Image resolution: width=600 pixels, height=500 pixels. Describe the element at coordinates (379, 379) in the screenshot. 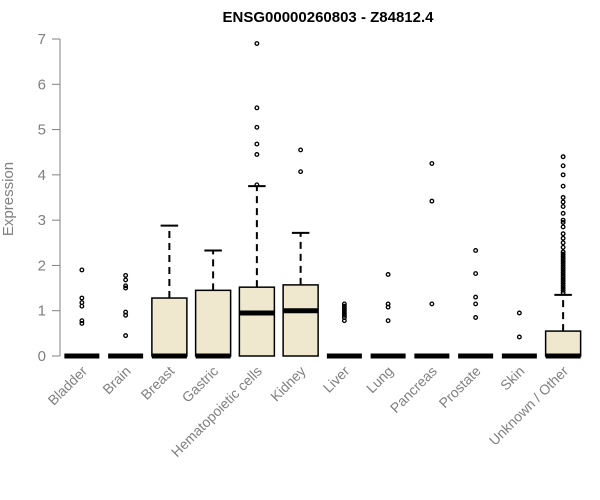

I see `x-tick-label: Lung` at that location.